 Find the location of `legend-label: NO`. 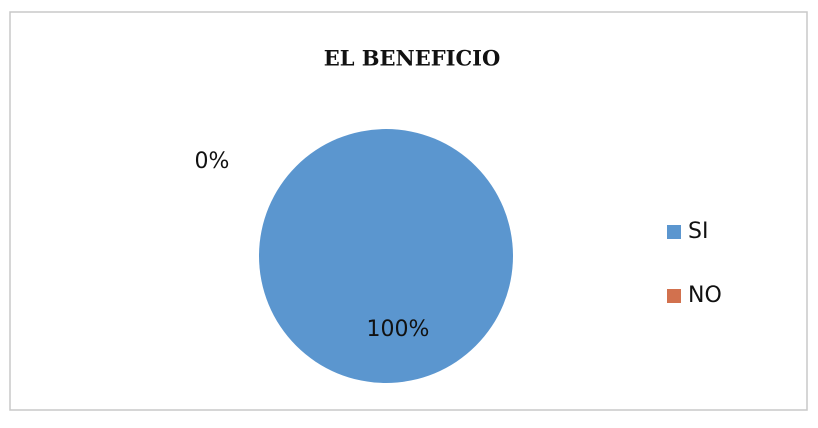

legend-label: NO is located at coordinates (705, 295).